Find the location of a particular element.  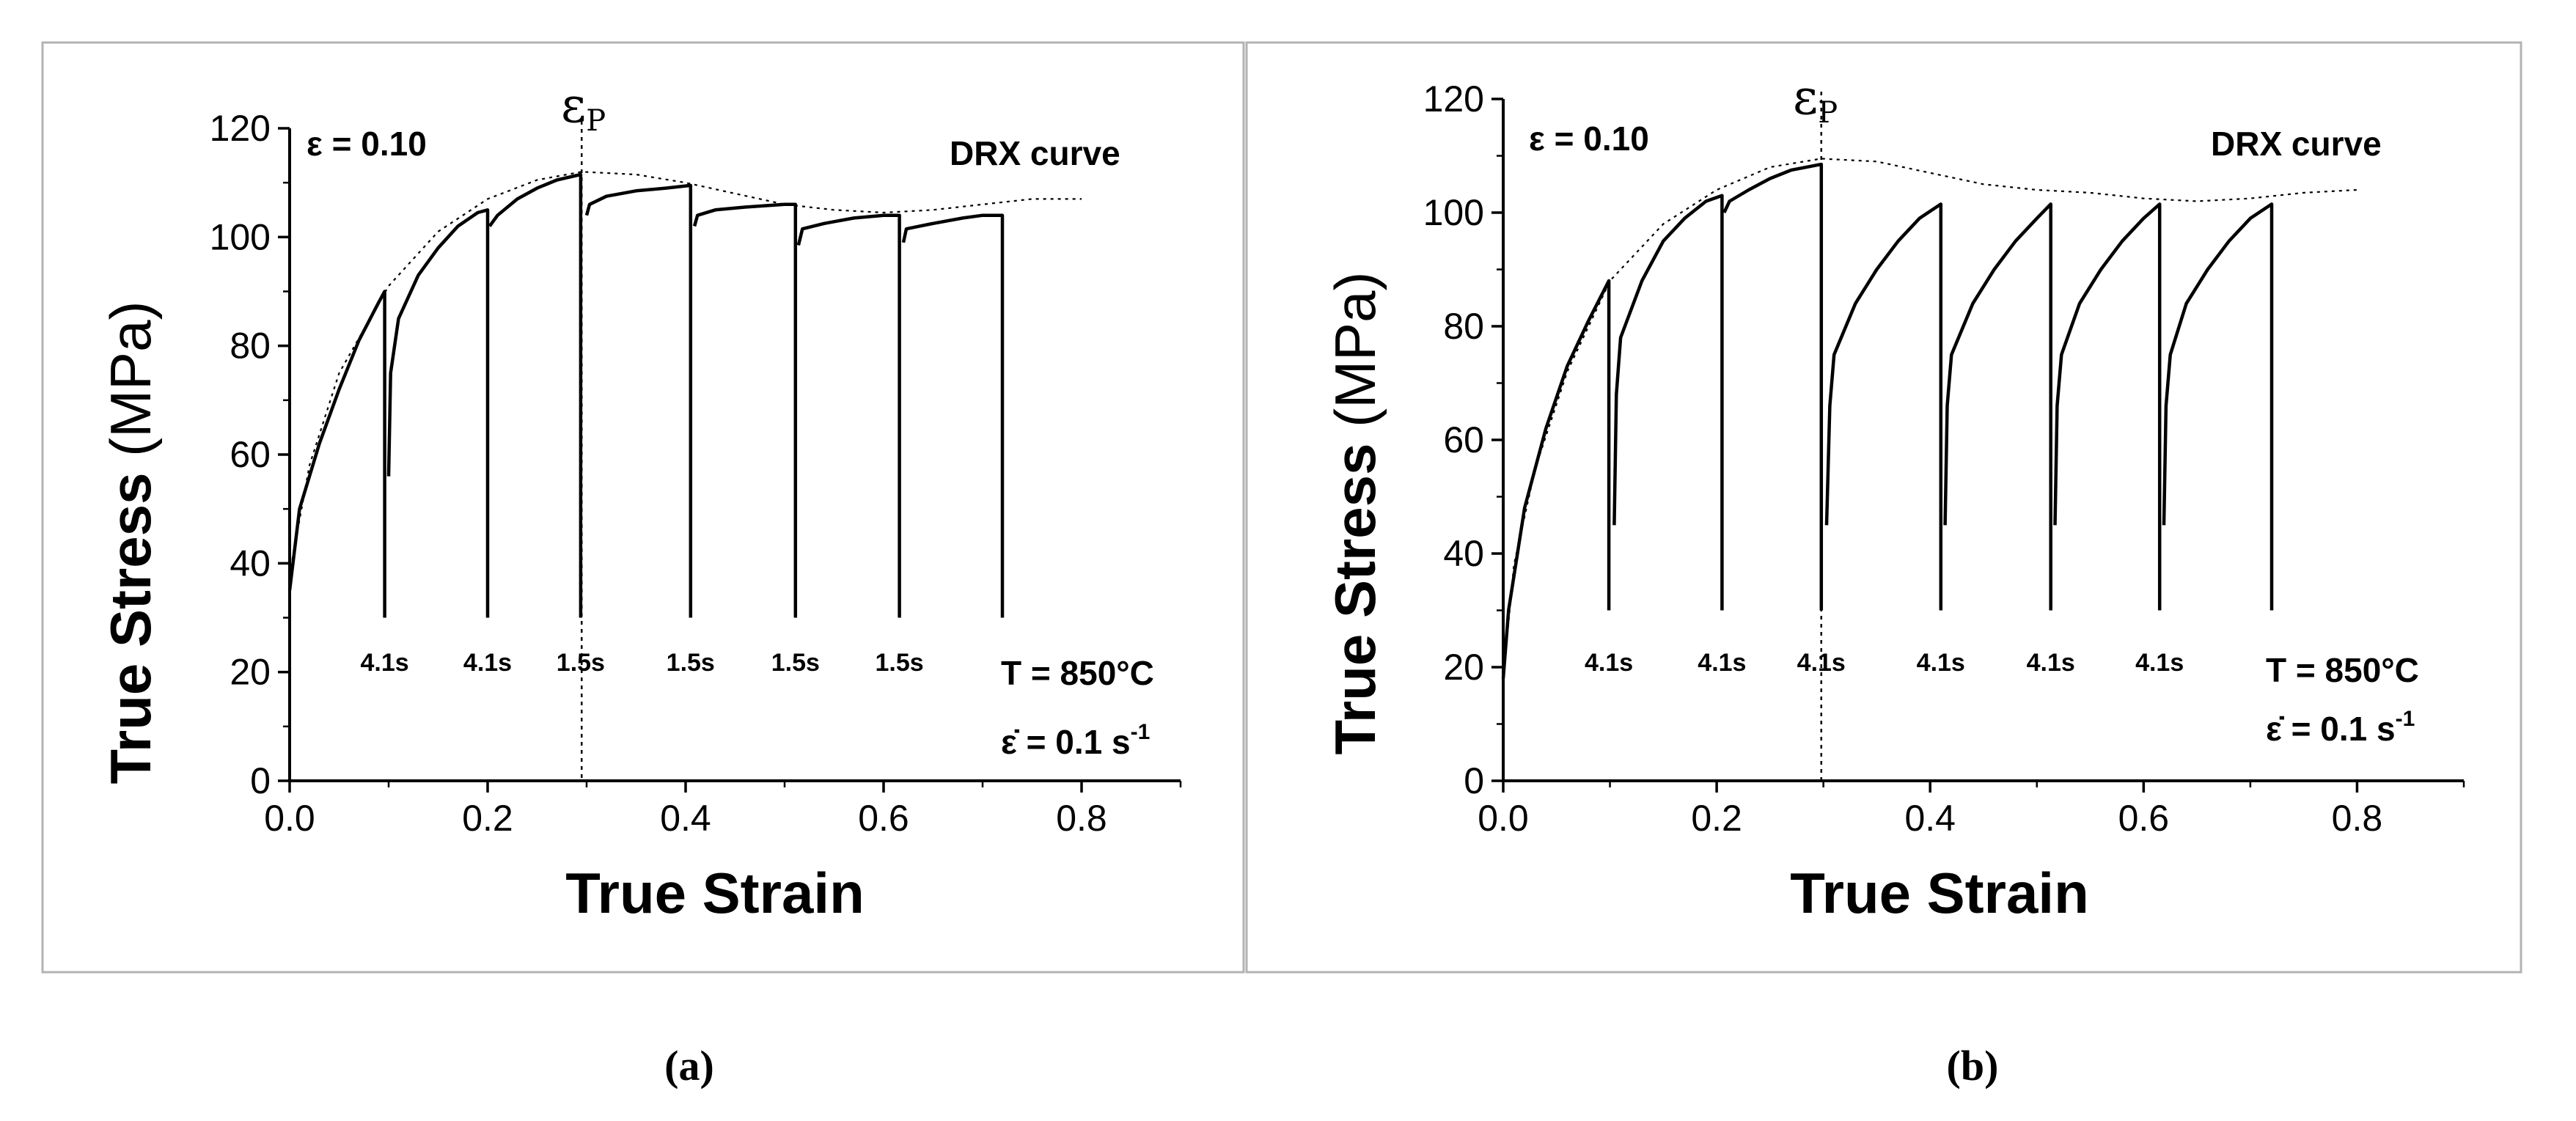

chart-b-hold-labels: 4.1s 4.1s 4.1s 4.1s 4.1s 4.1s is located at coordinates (1885, 663).